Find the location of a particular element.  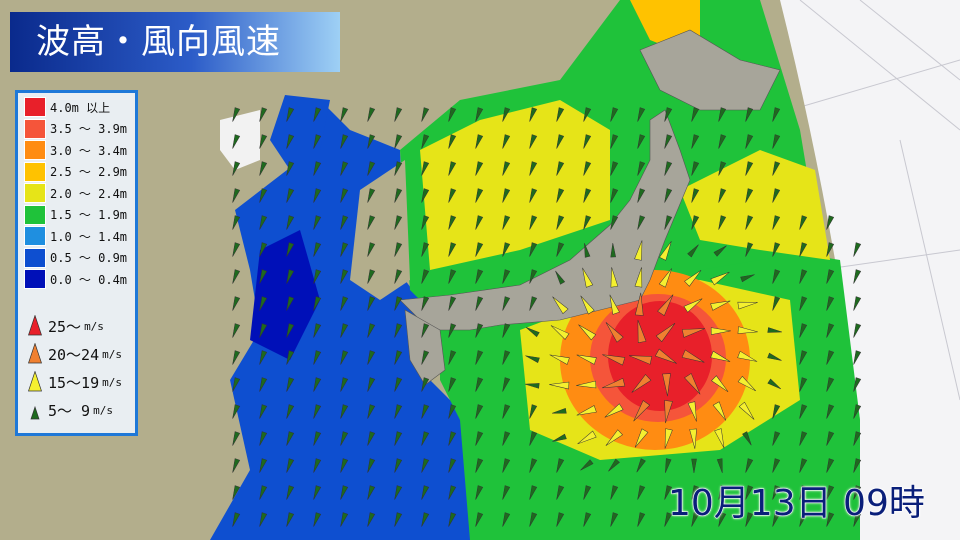

legend-wave-item: 1.5 ～ 1.9m is located at coordinates (76, 214).